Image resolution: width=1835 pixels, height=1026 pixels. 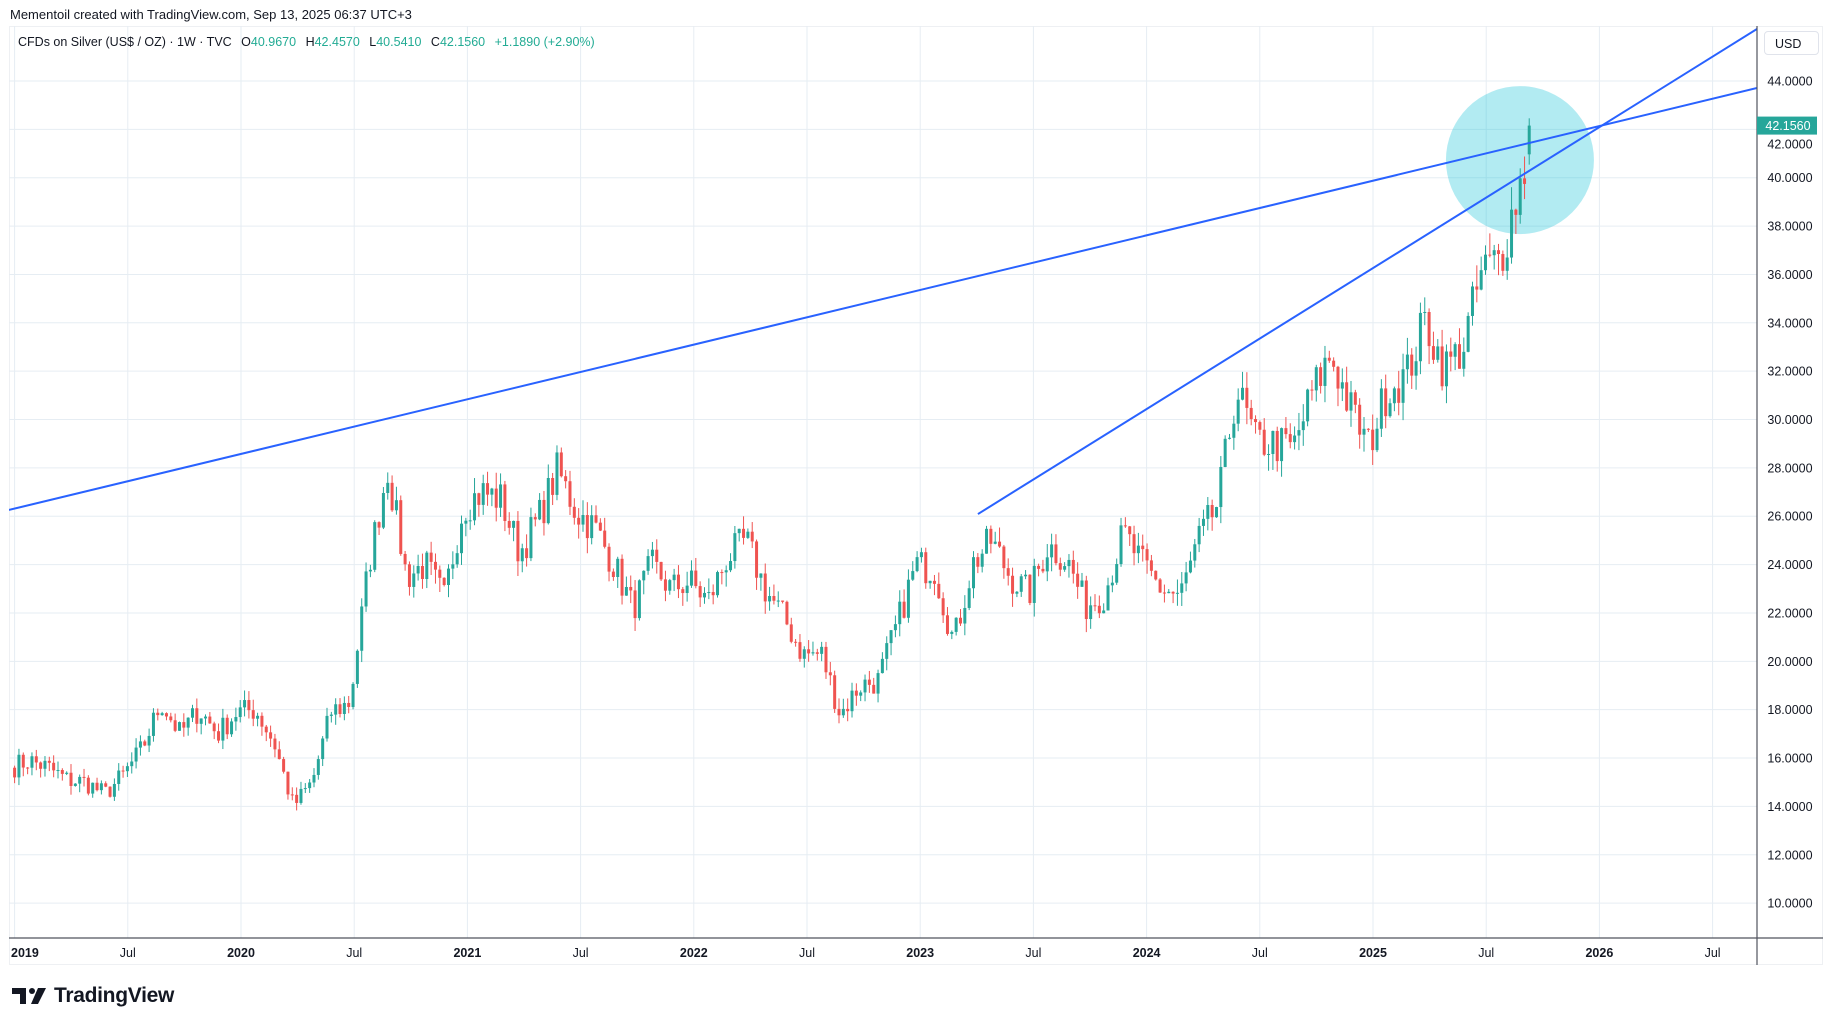 What do you see at coordinates (1486, 953) in the screenshot?
I see `time-tick-label: Jul` at bounding box center [1486, 953].